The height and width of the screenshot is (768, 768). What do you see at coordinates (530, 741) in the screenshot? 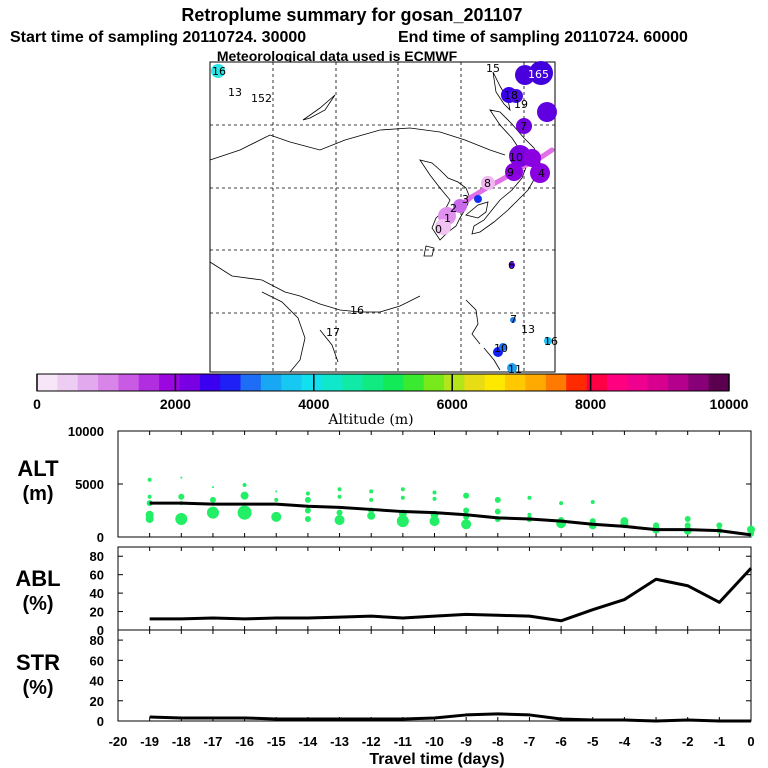
I see `x-tick-label: -7` at bounding box center [530, 741].